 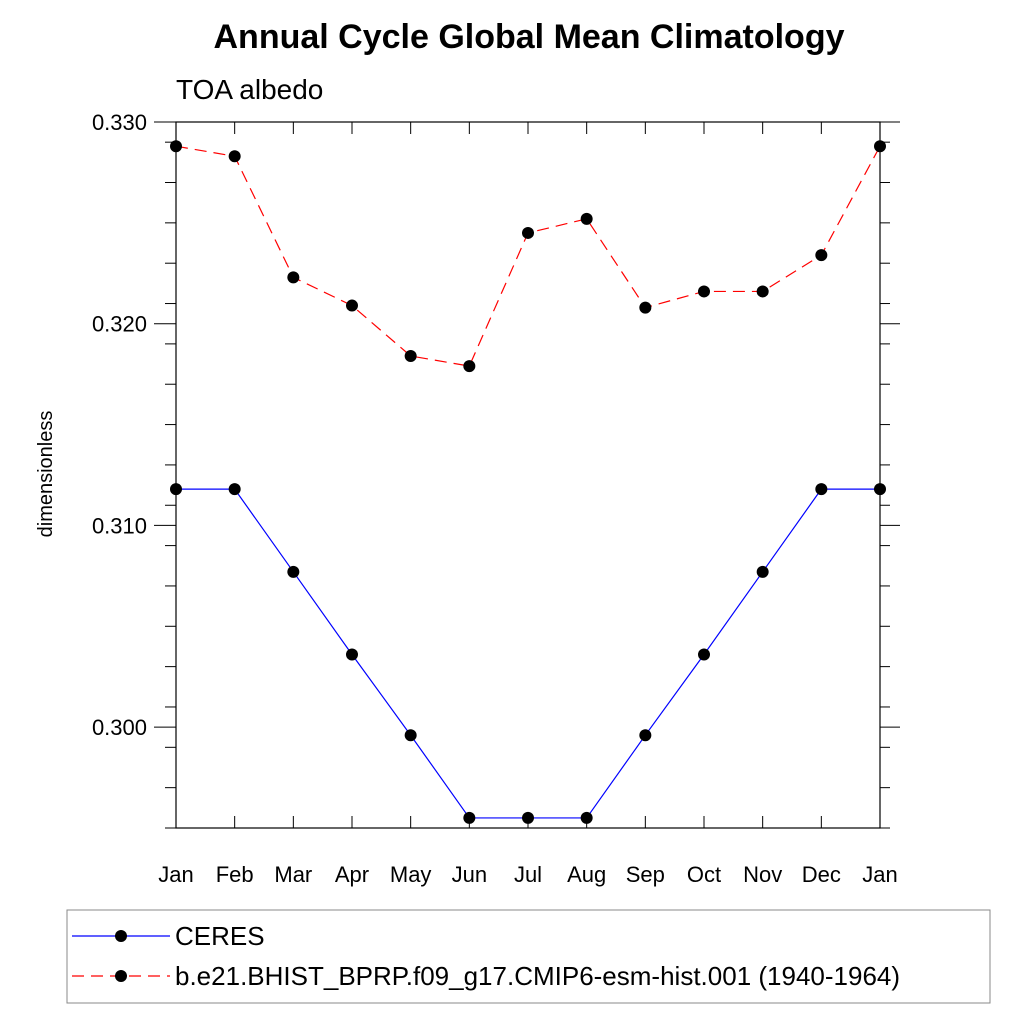 What do you see at coordinates (121, 936) in the screenshot?
I see `legend-marker-ceres` at bounding box center [121, 936].